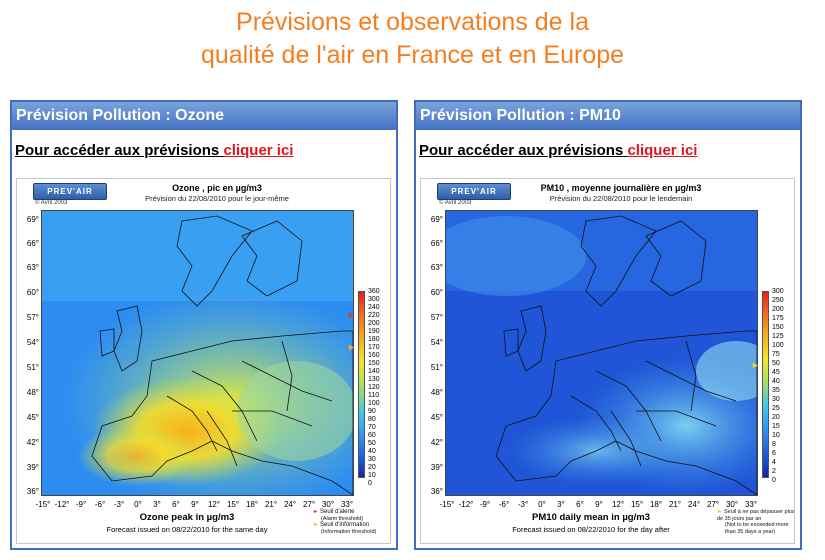 The width and height of the screenshot is (825, 560). Describe the element at coordinates (100, 504) in the screenshot. I see `lon-tick: -6°` at that location.